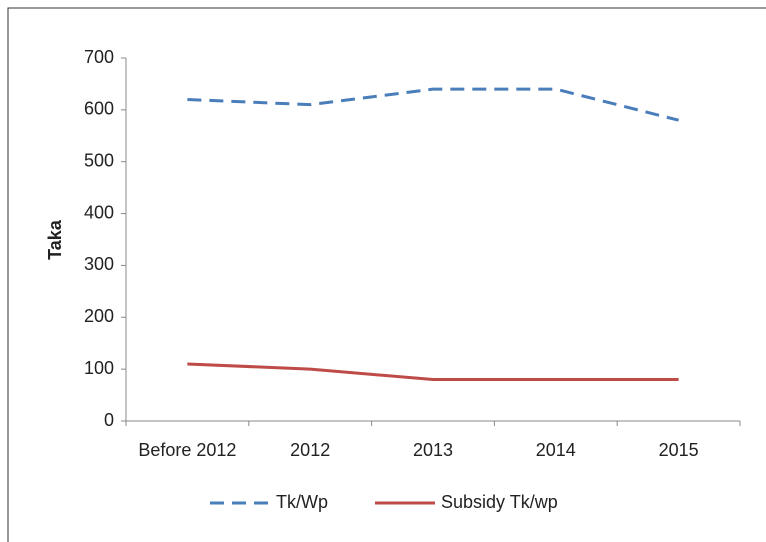 Image resolution: width=766 pixels, height=542 pixels. What do you see at coordinates (302, 502) in the screenshot?
I see `legend-label: Tk/Wp` at bounding box center [302, 502].